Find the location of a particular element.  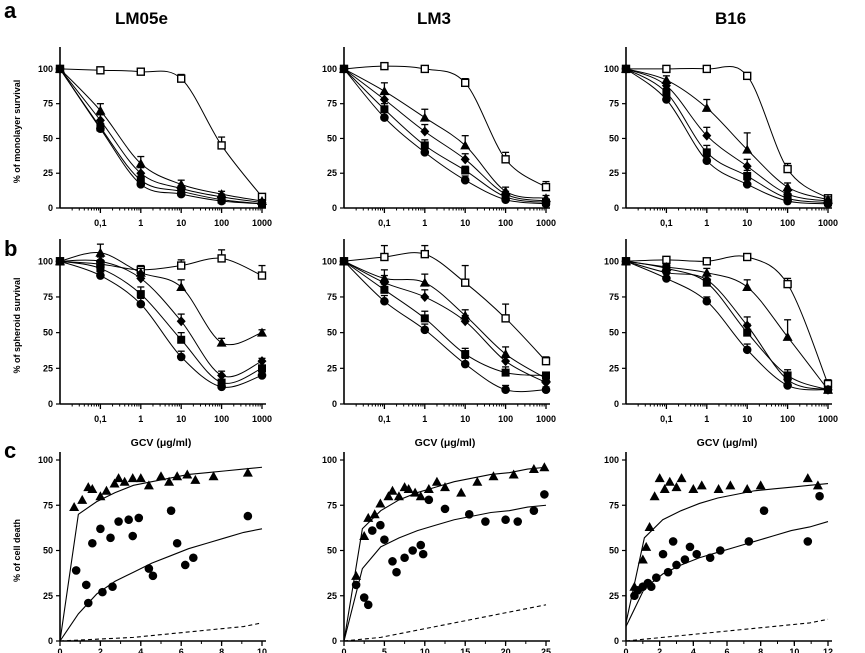

chart-a-lm05e-xtick-label: 10 is located at coordinates (181, 223).